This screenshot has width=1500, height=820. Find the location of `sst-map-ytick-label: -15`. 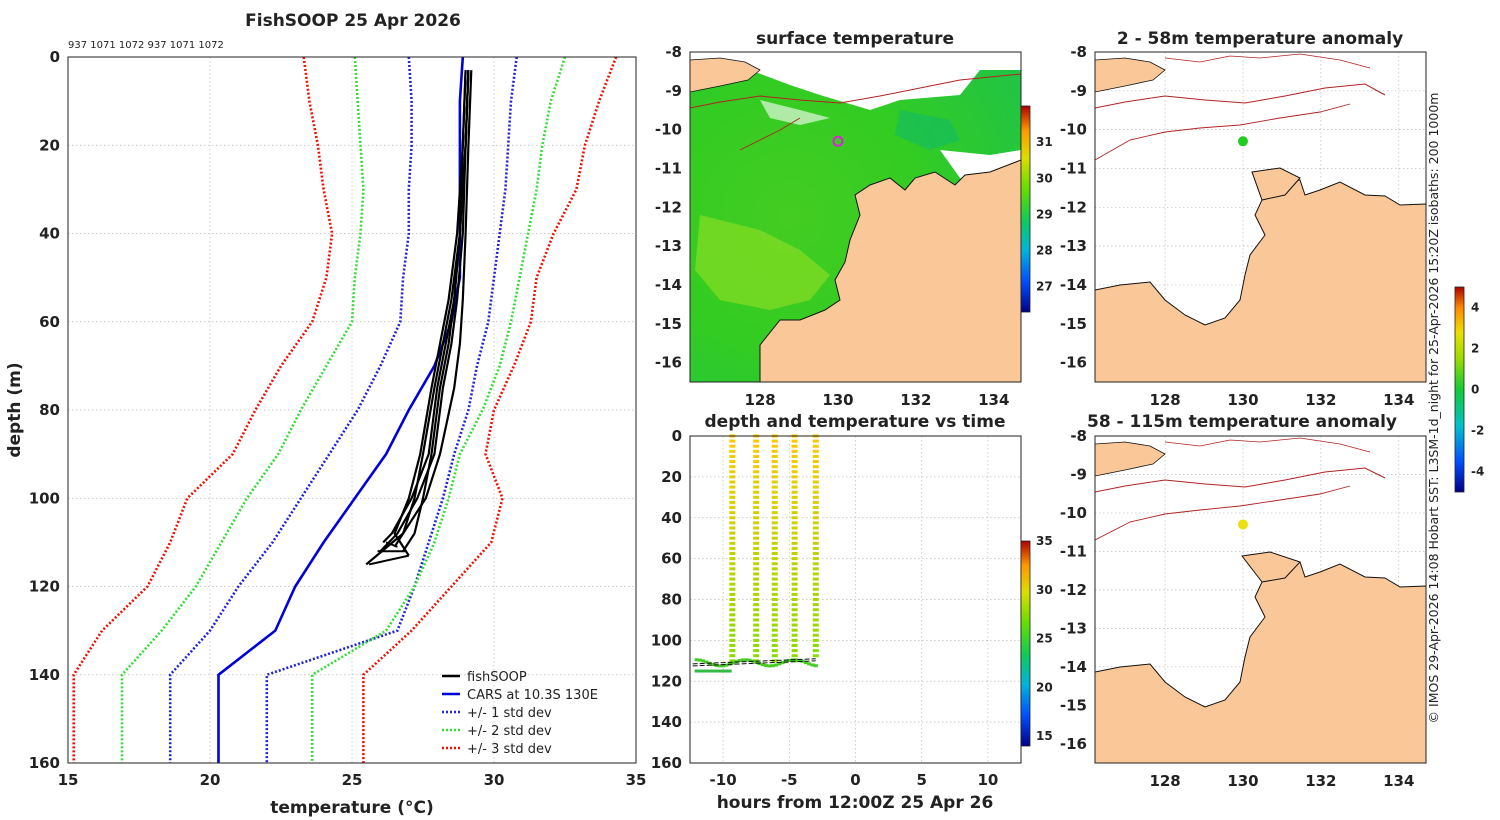

sst-map-ytick-label: -15 is located at coordinates (668, 324).